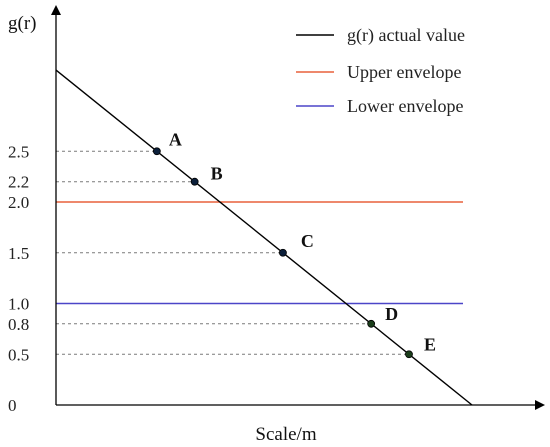 This screenshot has height=447, width=550. What do you see at coordinates (430, 344) in the screenshot?
I see `point-label-e: E` at bounding box center [430, 344].